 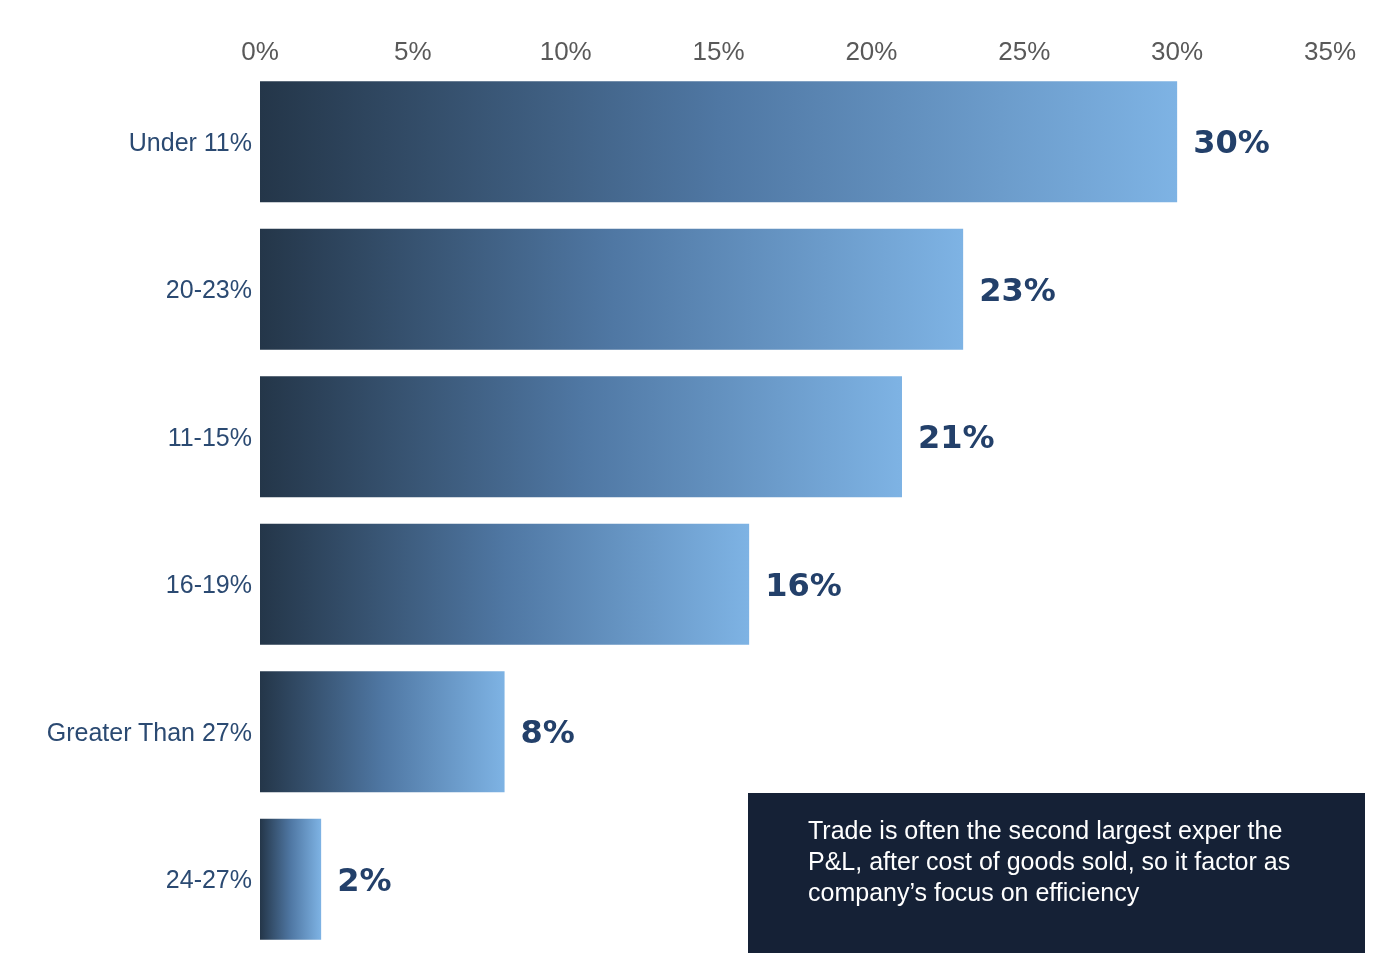 I want to click on x-tick-label: 30%, so click(x=1177, y=51).